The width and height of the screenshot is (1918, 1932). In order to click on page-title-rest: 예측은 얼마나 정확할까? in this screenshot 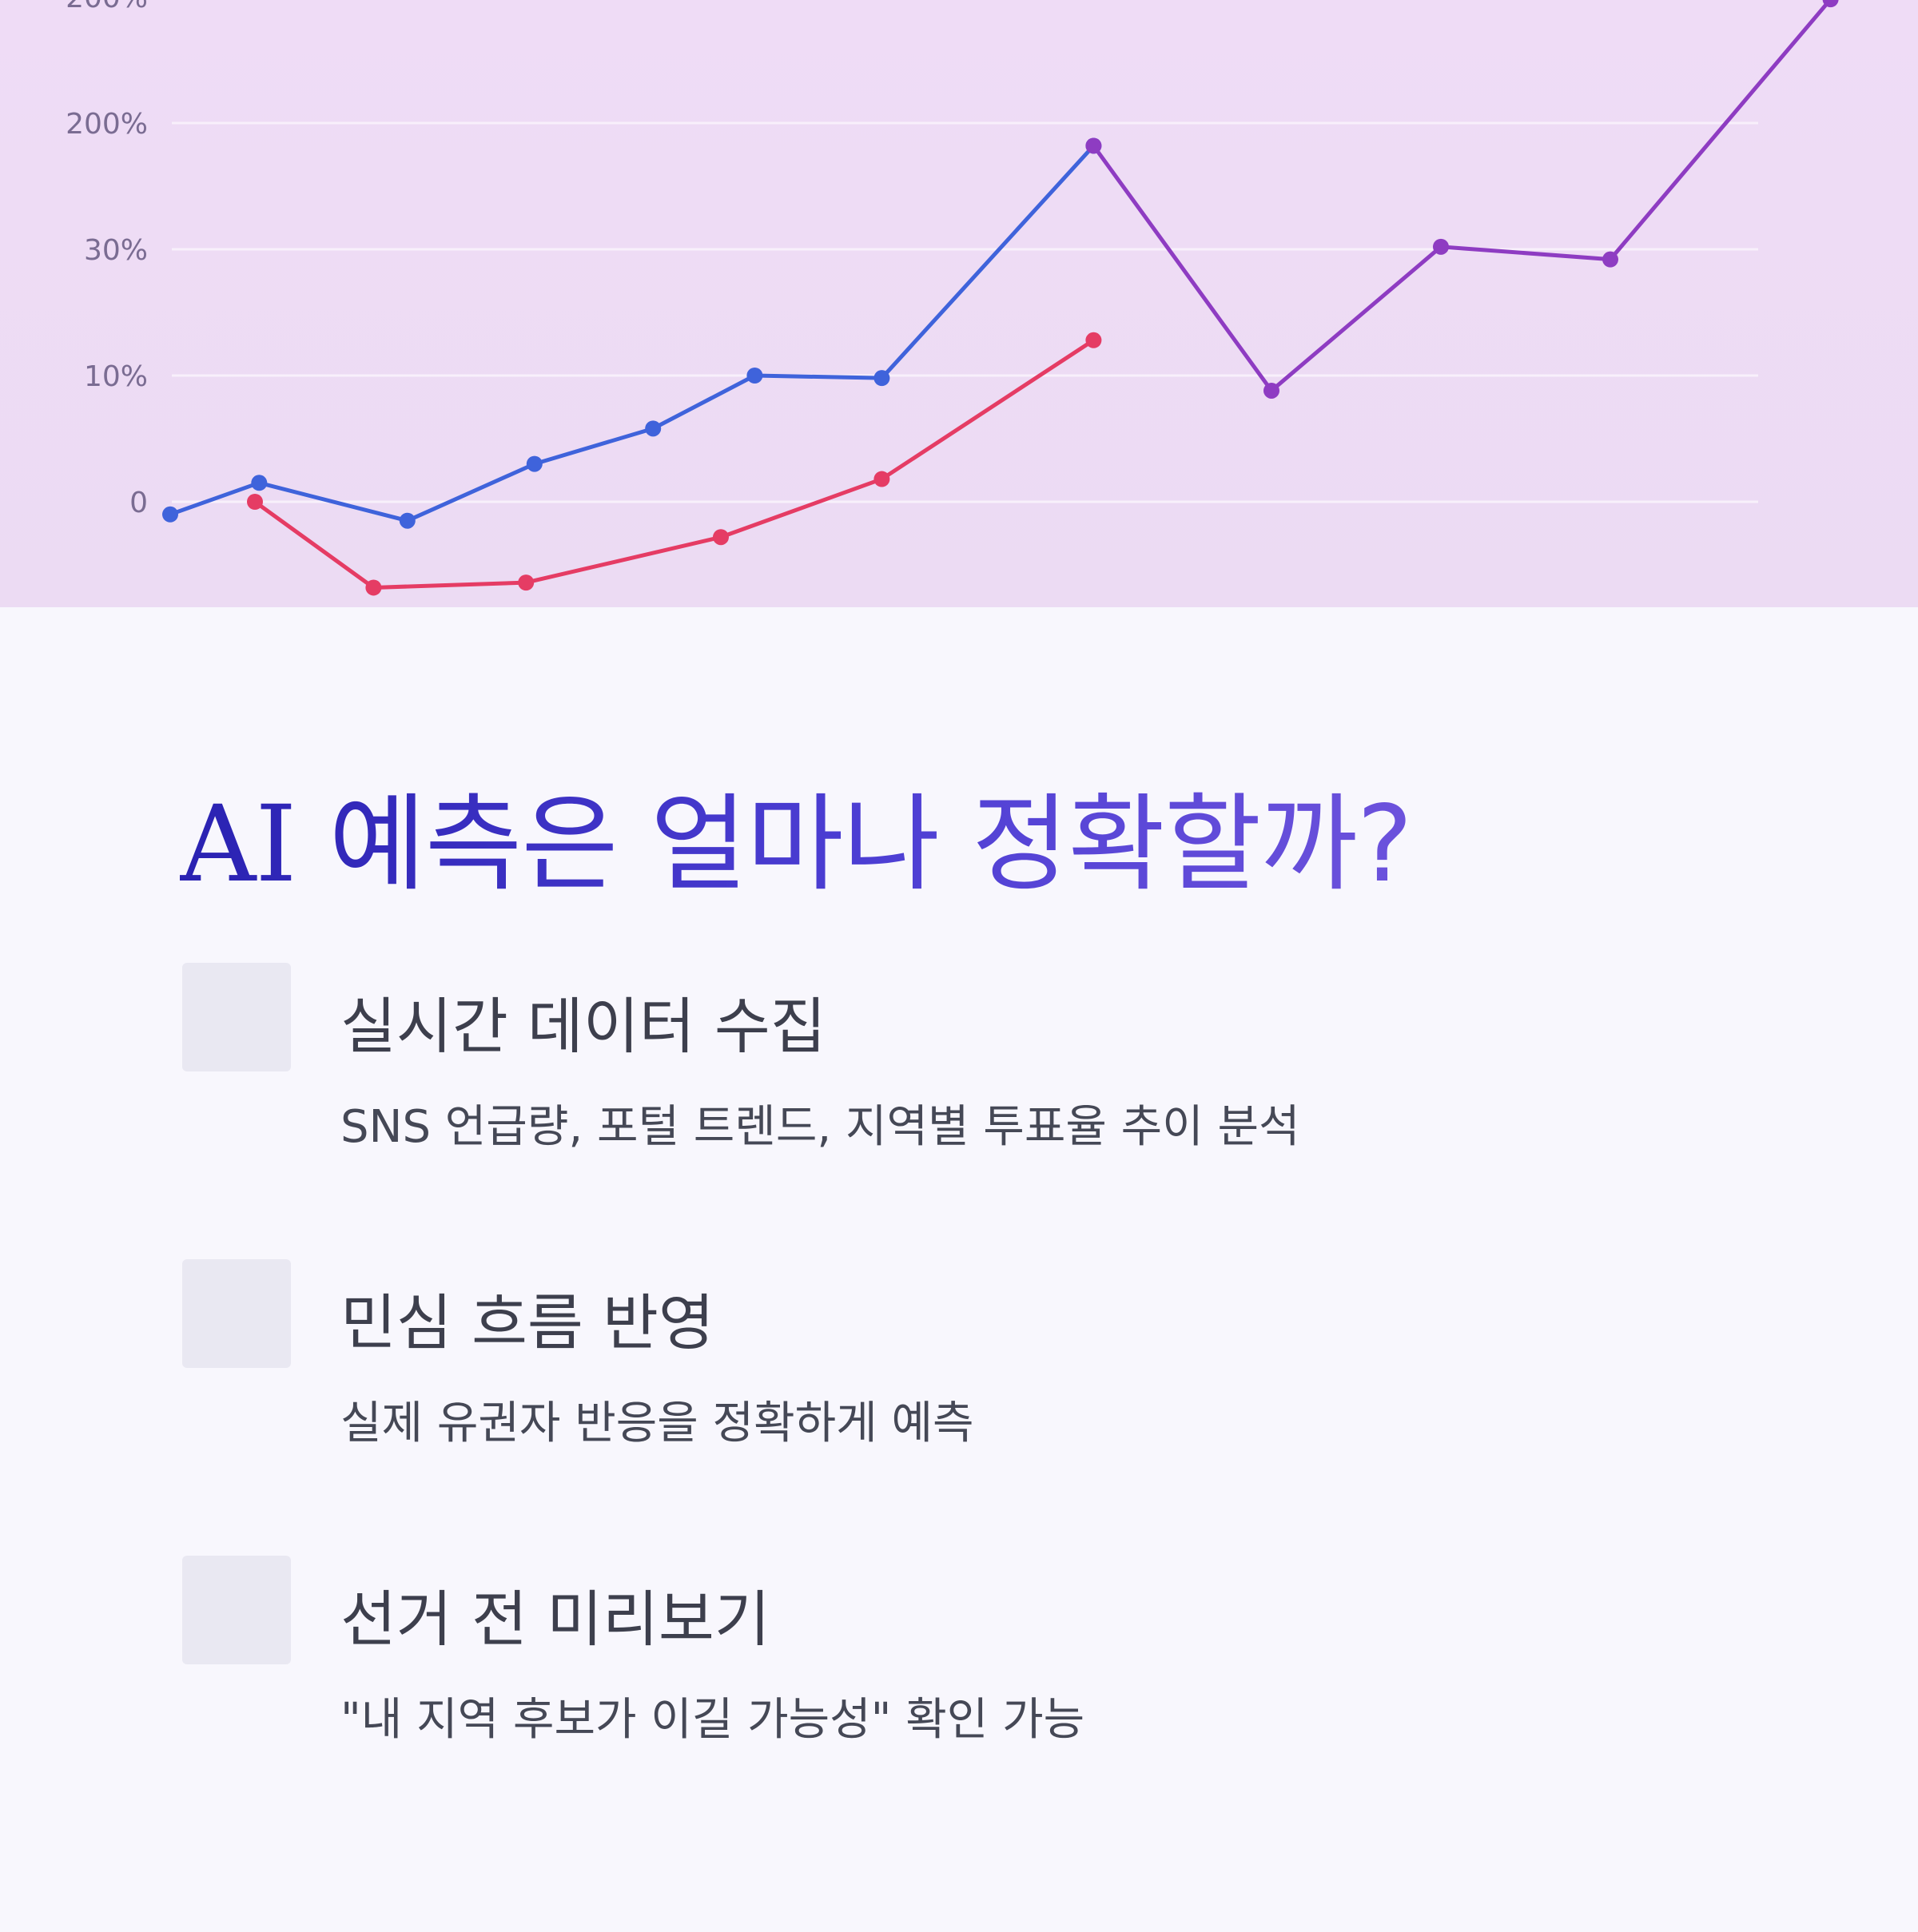, I will do `click(854, 844)`.